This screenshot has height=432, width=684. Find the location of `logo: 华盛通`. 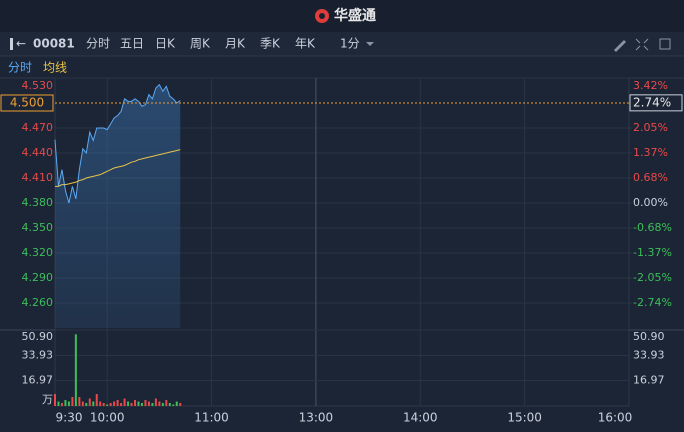

logo: 华盛通 is located at coordinates (355, 15).